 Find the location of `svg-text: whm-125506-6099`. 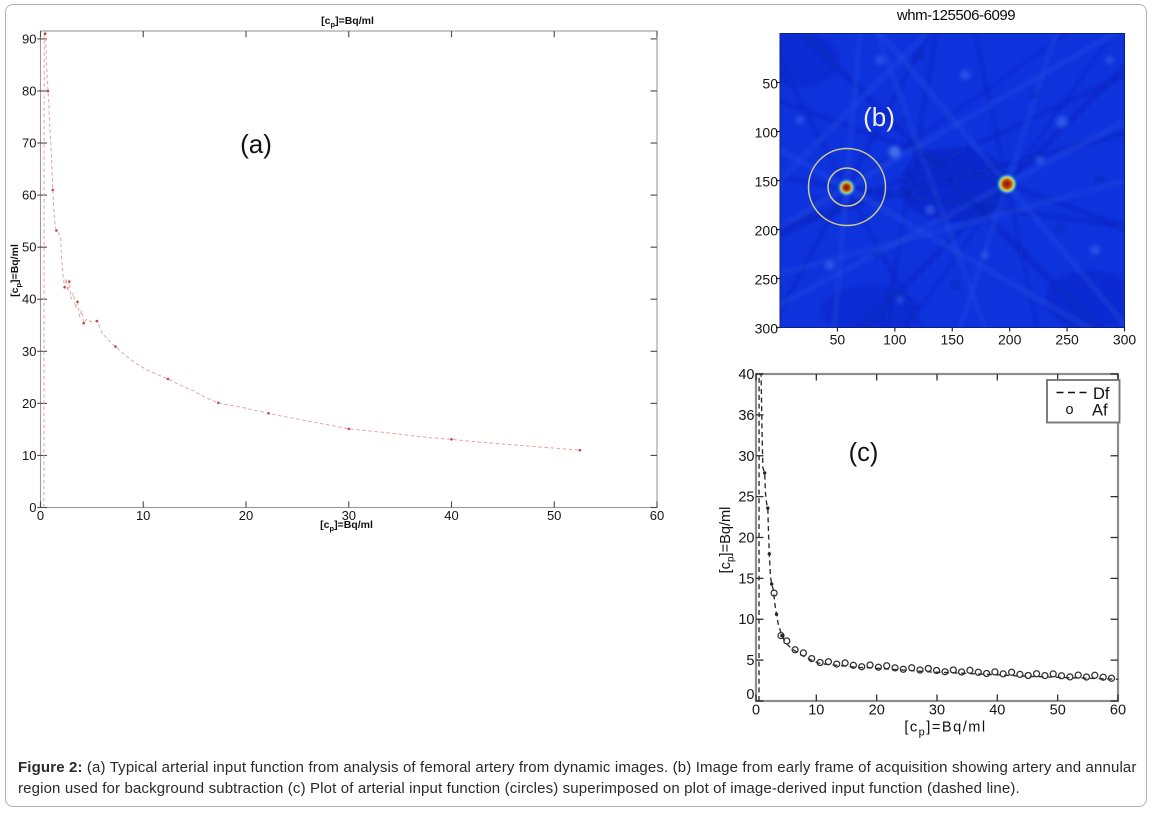

svg-text: whm-125506-6099 is located at coordinates (955, 15).